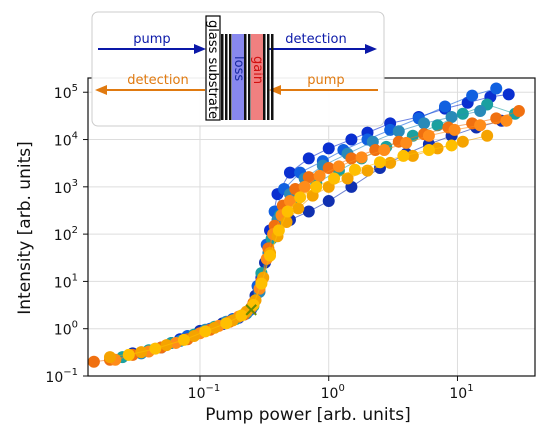 This screenshot has width=543, height=427. What do you see at coordinates (315, 39) in the screenshot?
I see `detection-top-label: detection` at bounding box center [315, 39].